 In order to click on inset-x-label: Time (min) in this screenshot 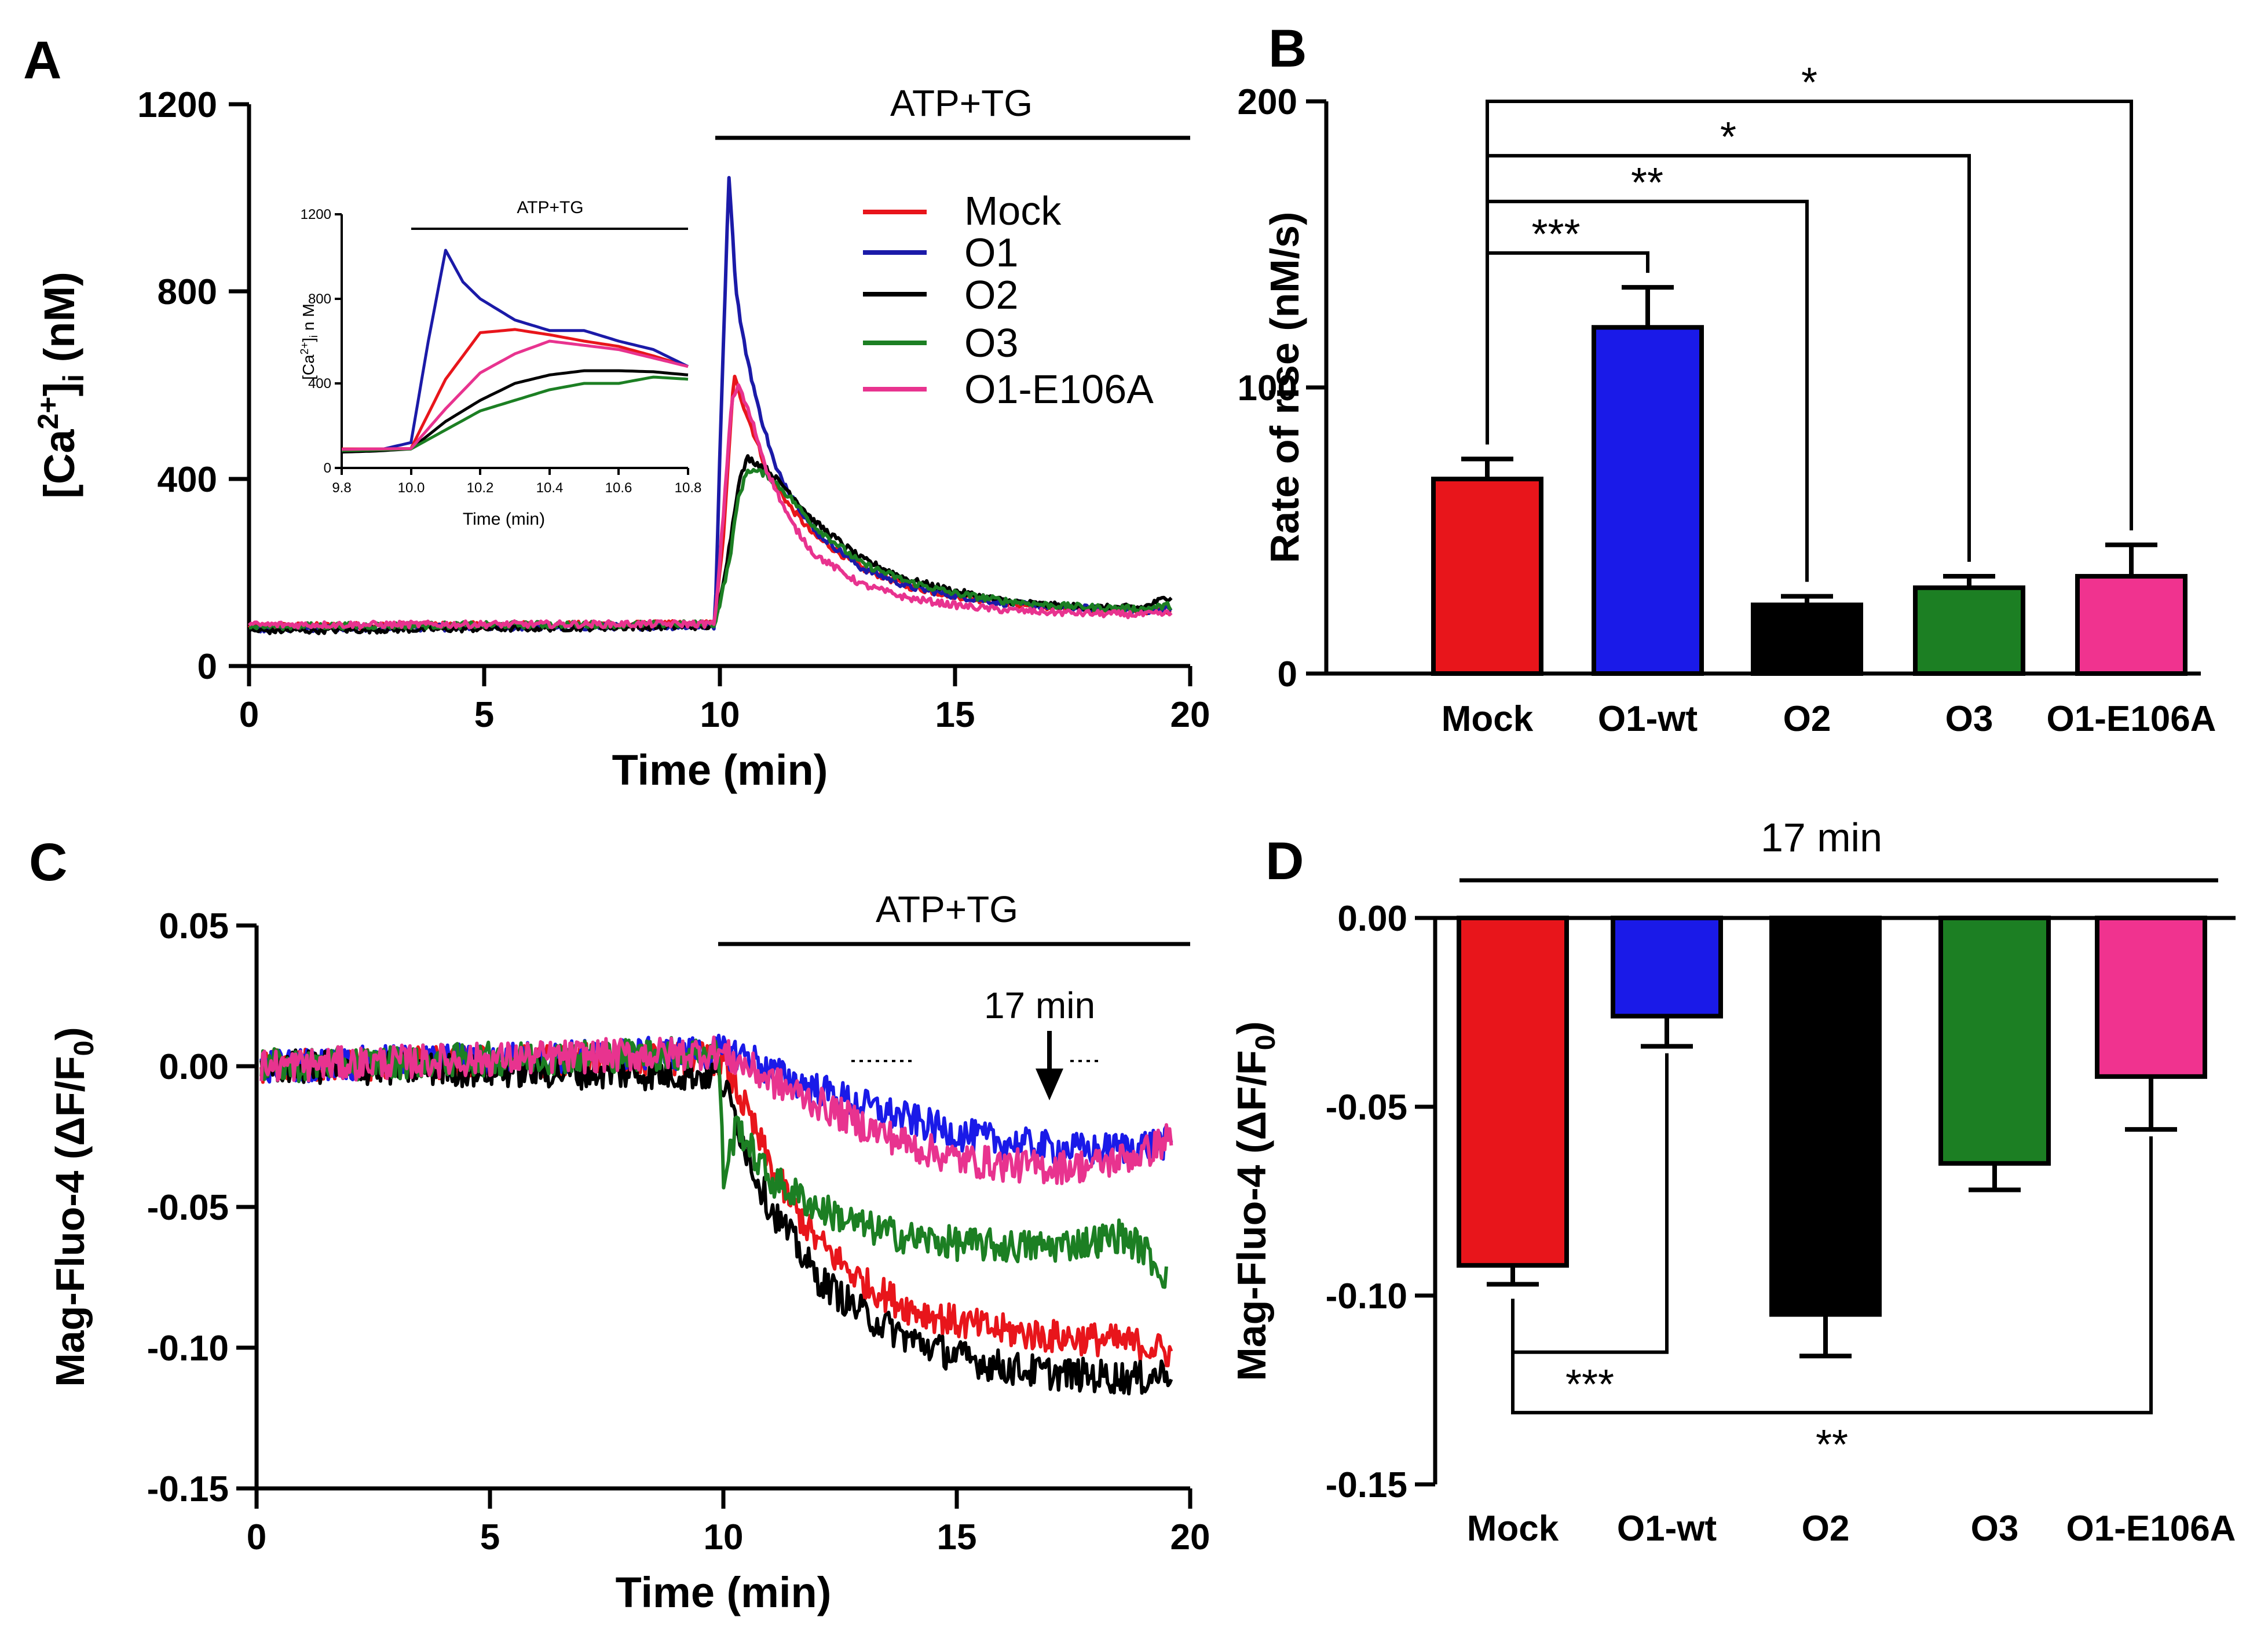, I will do `click(504, 520)`.